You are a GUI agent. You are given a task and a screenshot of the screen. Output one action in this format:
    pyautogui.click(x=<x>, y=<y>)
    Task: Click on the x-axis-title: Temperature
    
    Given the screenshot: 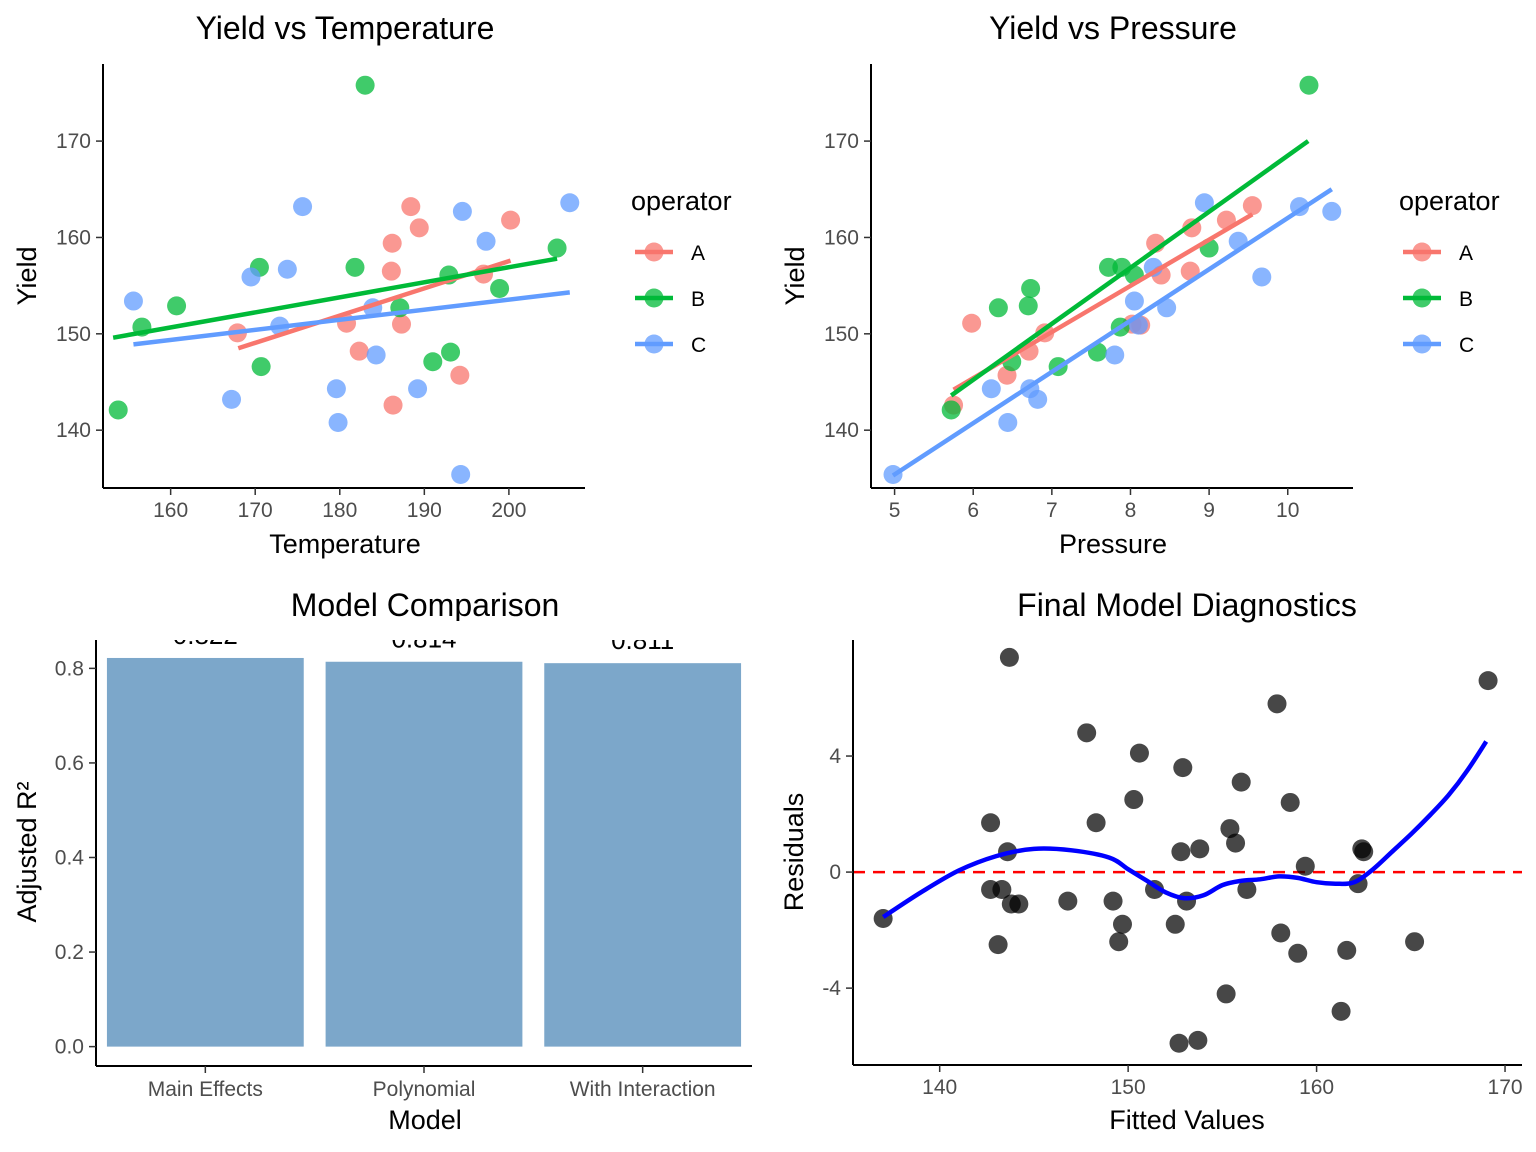 What is the action you would take?
    pyautogui.click(x=345, y=544)
    